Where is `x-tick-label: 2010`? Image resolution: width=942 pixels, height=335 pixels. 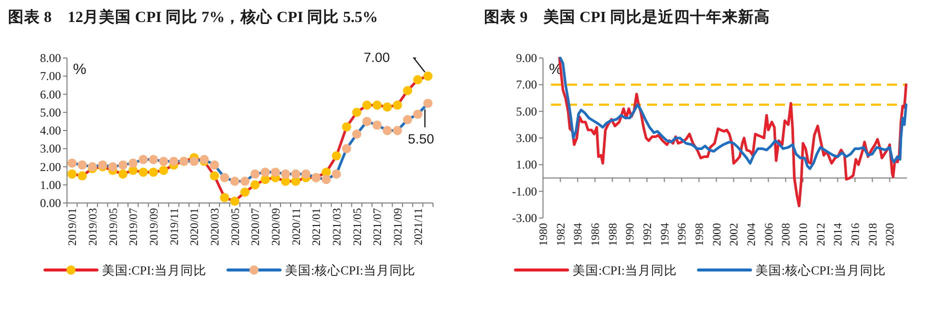 x-tick-label: 2010 is located at coordinates (804, 234).